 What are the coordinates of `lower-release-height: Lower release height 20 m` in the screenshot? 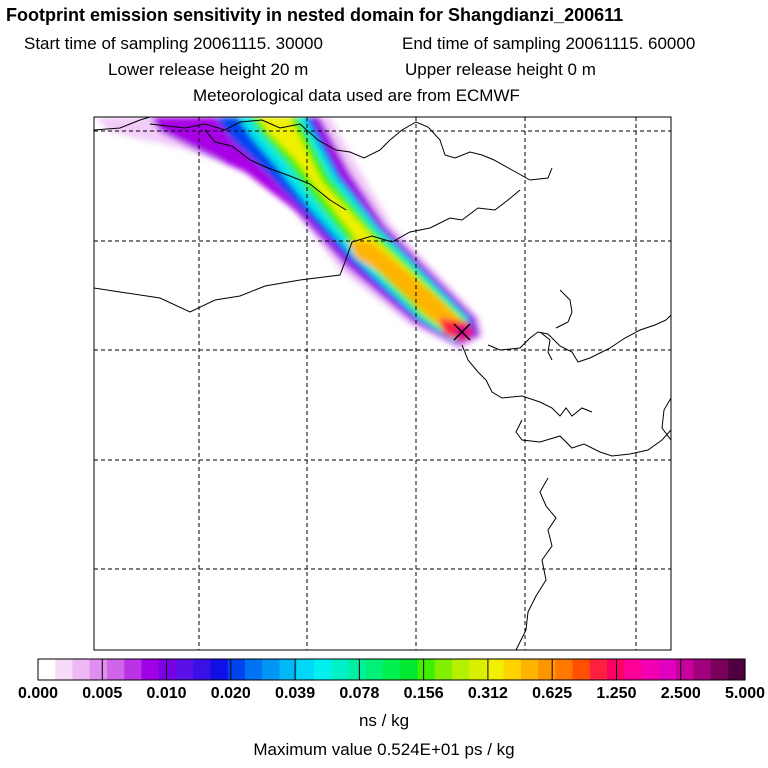 It's located at (208, 69).